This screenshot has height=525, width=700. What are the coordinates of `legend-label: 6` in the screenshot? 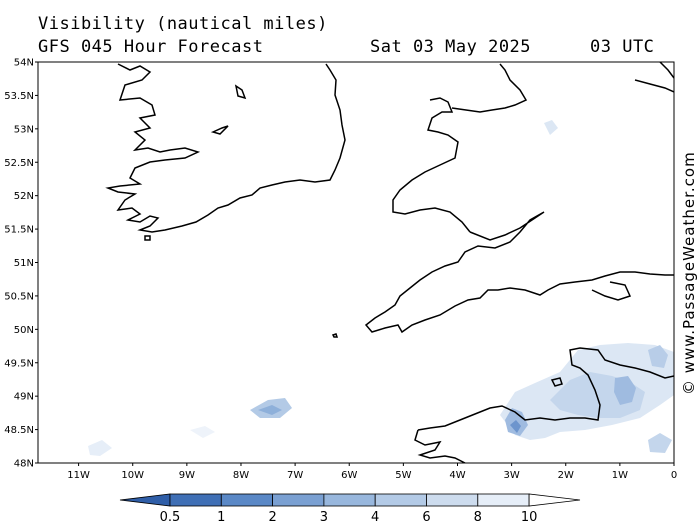 It's located at (426, 517).